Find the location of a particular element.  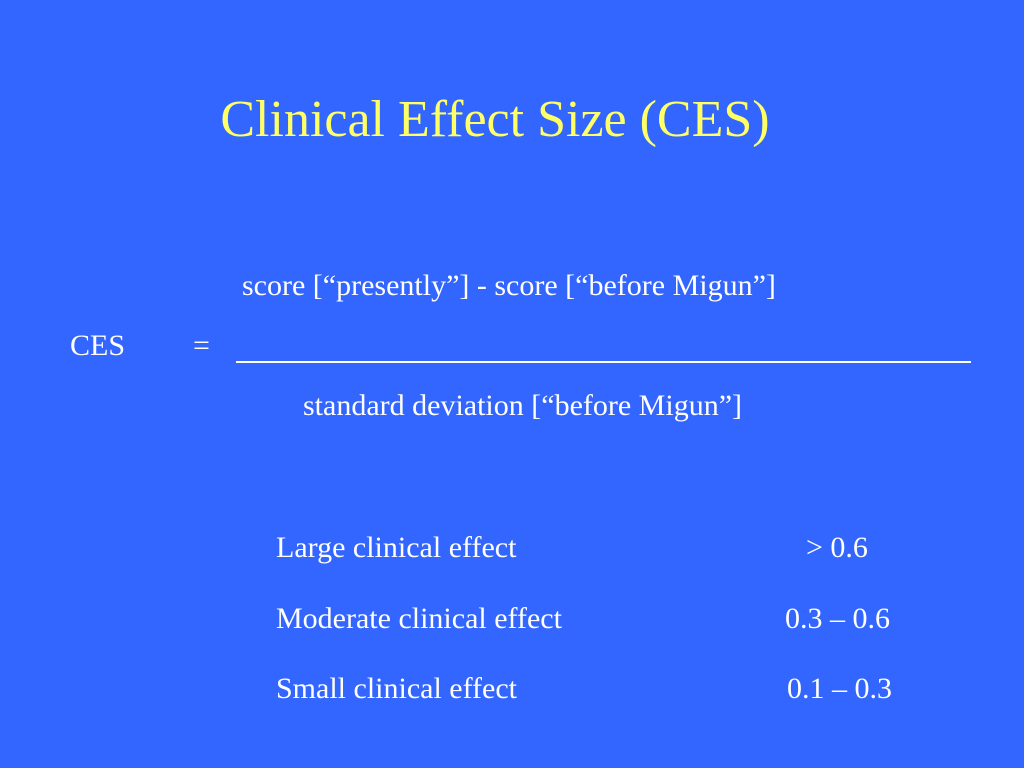

effect-value-small: 0.1 – 0.3 is located at coordinates (839, 688).